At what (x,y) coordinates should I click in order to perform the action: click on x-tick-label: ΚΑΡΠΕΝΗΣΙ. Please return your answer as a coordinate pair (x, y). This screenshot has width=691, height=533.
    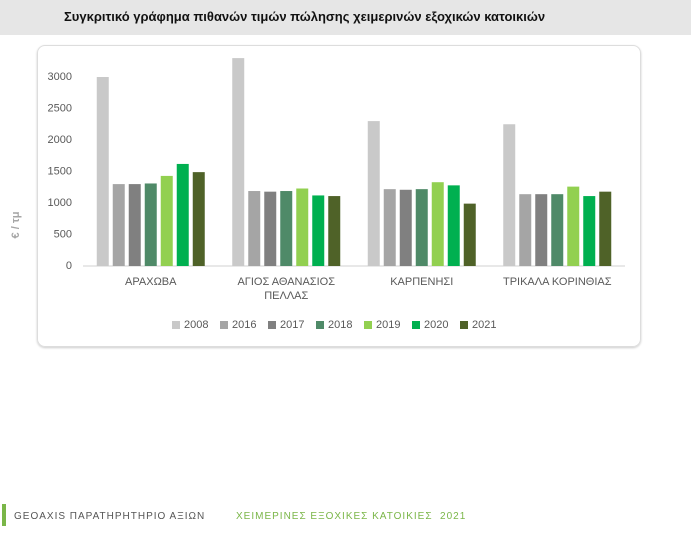
    Looking at the image, I should click on (422, 282).